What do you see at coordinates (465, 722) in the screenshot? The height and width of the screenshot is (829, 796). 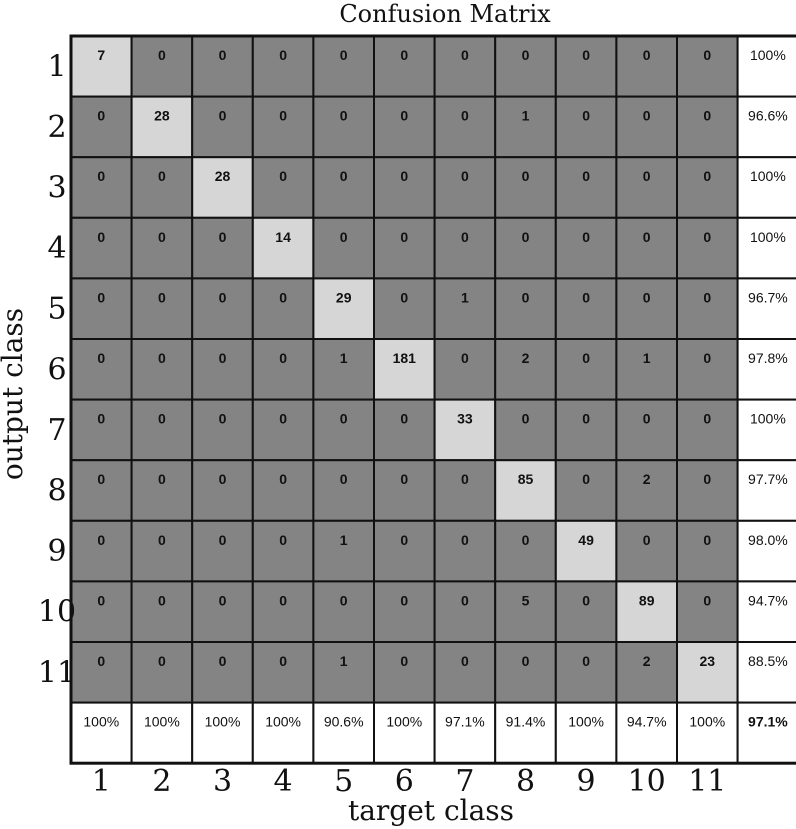 I see `column-summary-value: 97.1%` at bounding box center [465, 722].